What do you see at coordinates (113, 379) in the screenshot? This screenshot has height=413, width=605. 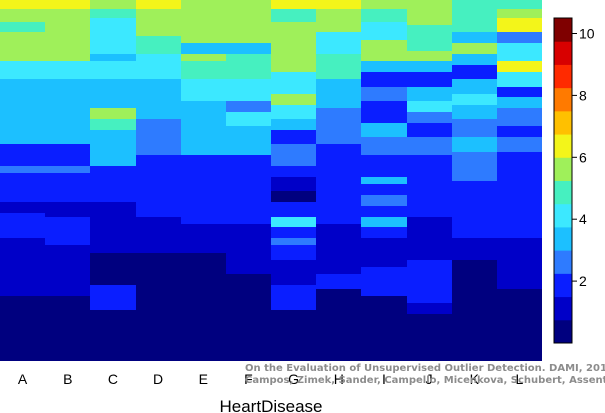 I see `x-tick-label-C: C` at bounding box center [113, 379].